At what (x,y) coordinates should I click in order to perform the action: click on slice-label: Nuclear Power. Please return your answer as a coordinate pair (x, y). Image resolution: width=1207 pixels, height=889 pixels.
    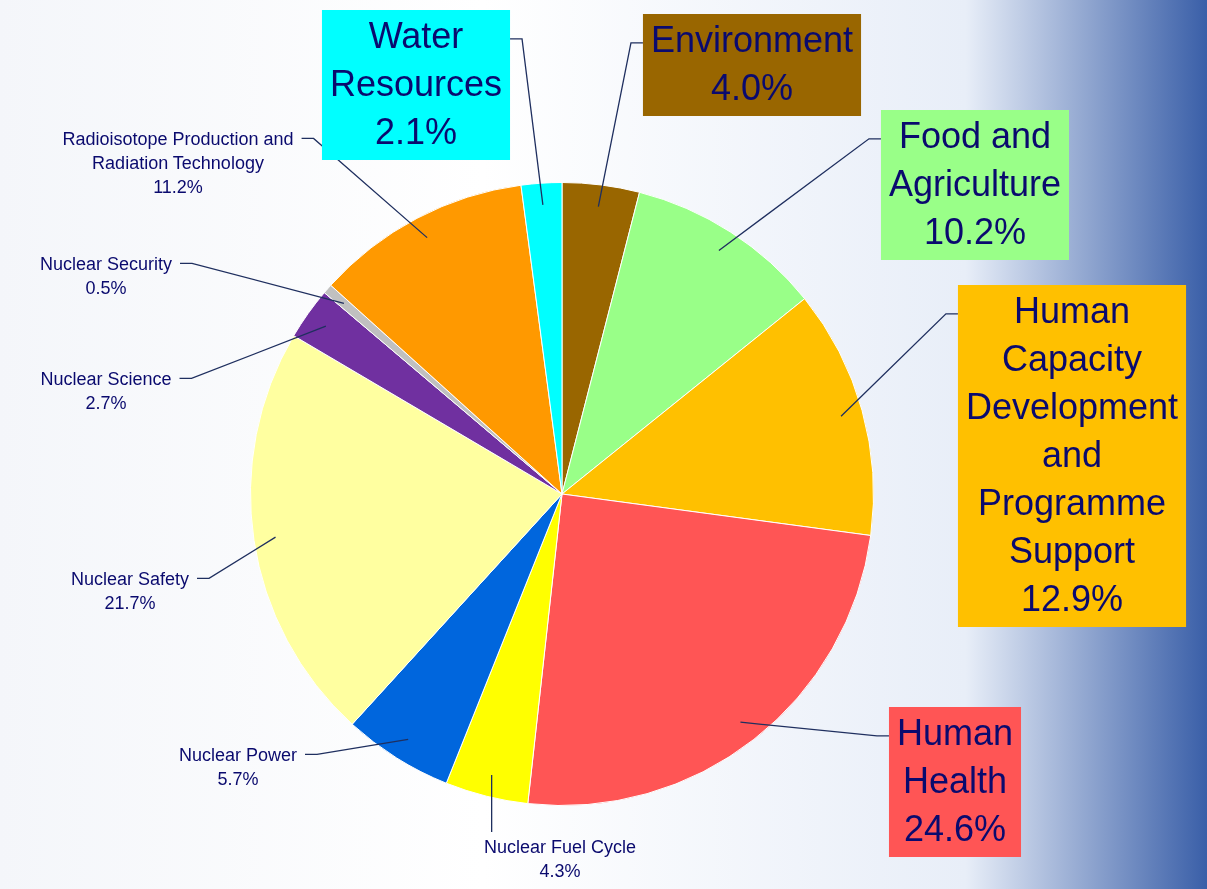
    Looking at the image, I should click on (238, 754).